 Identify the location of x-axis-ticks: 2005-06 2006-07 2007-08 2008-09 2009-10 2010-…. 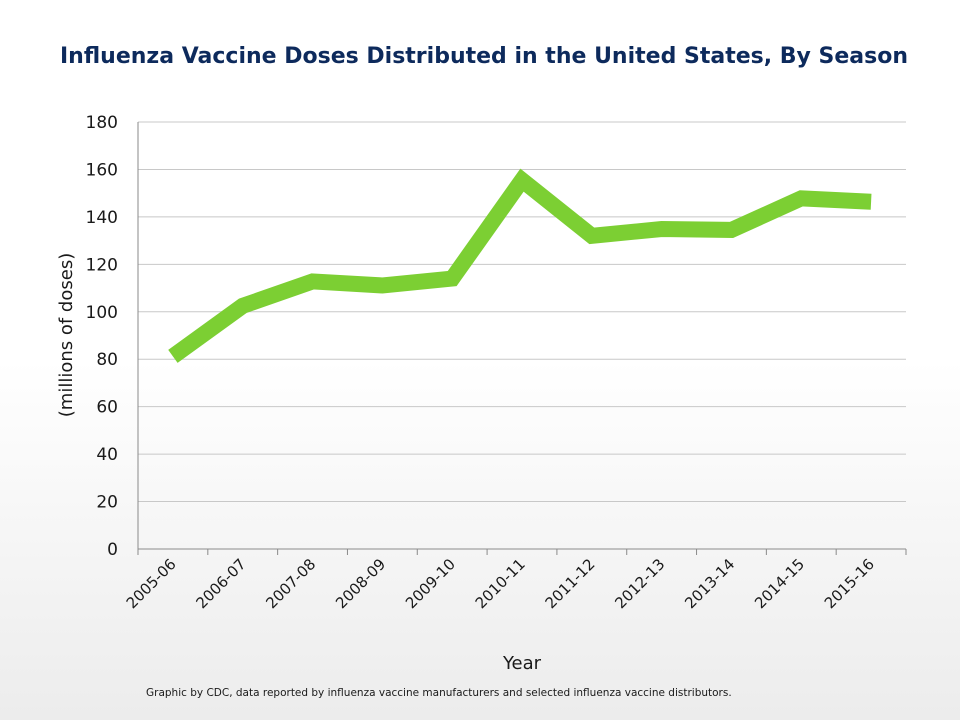
(500, 583).